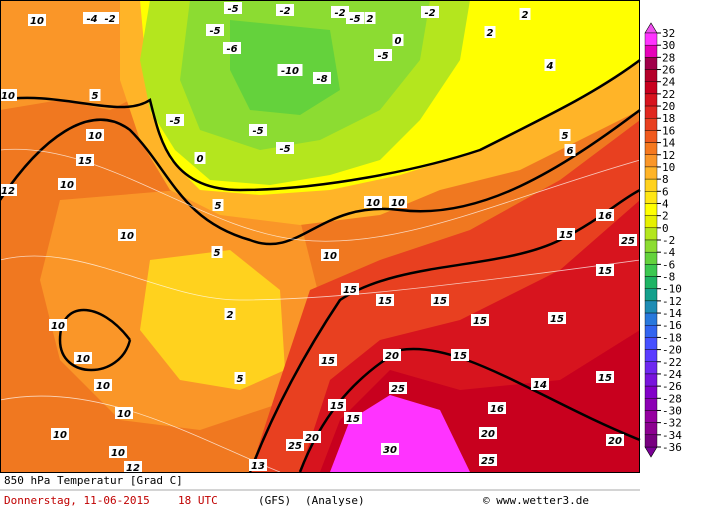  Describe the element at coordinates (672, 374) in the screenshot. I see `colorbar-label: -24` at that location.